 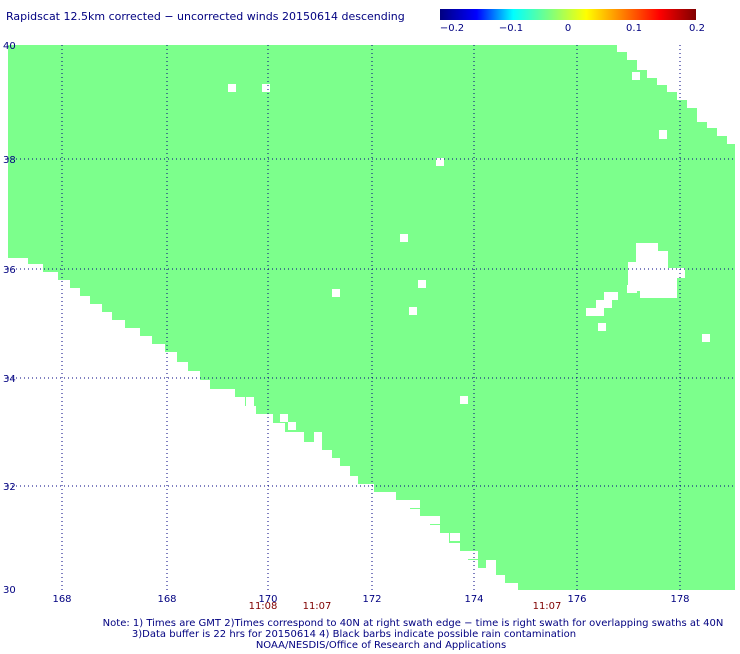 I want to click on lat-tick-label: 38, so click(x=9, y=160).